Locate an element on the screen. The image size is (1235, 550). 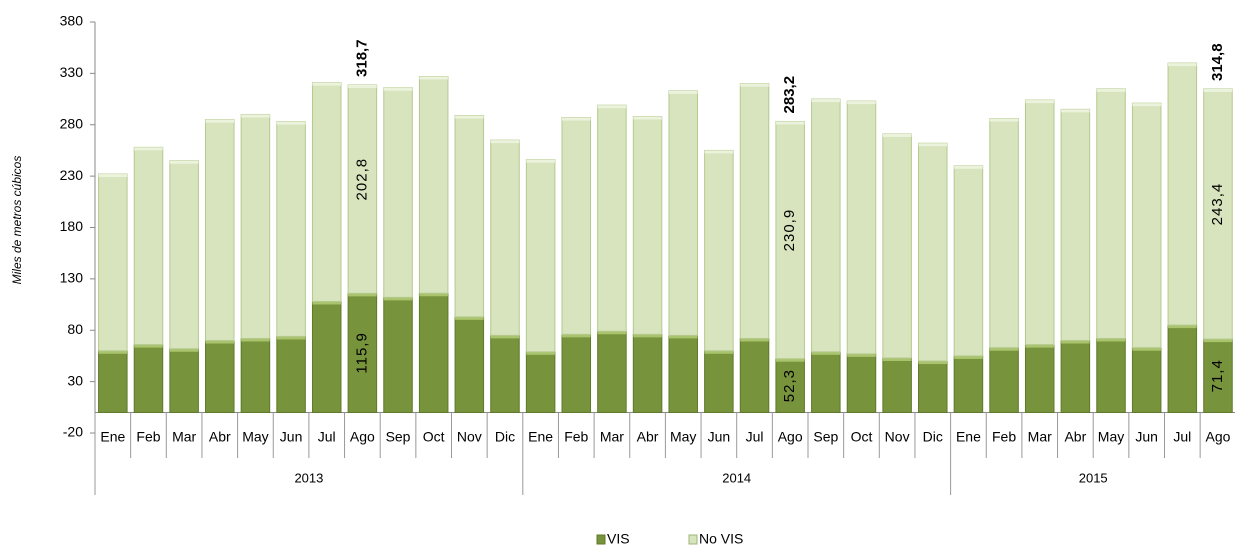
y-axis-title: Miles de metros cúbicos is located at coordinates (17, 220).